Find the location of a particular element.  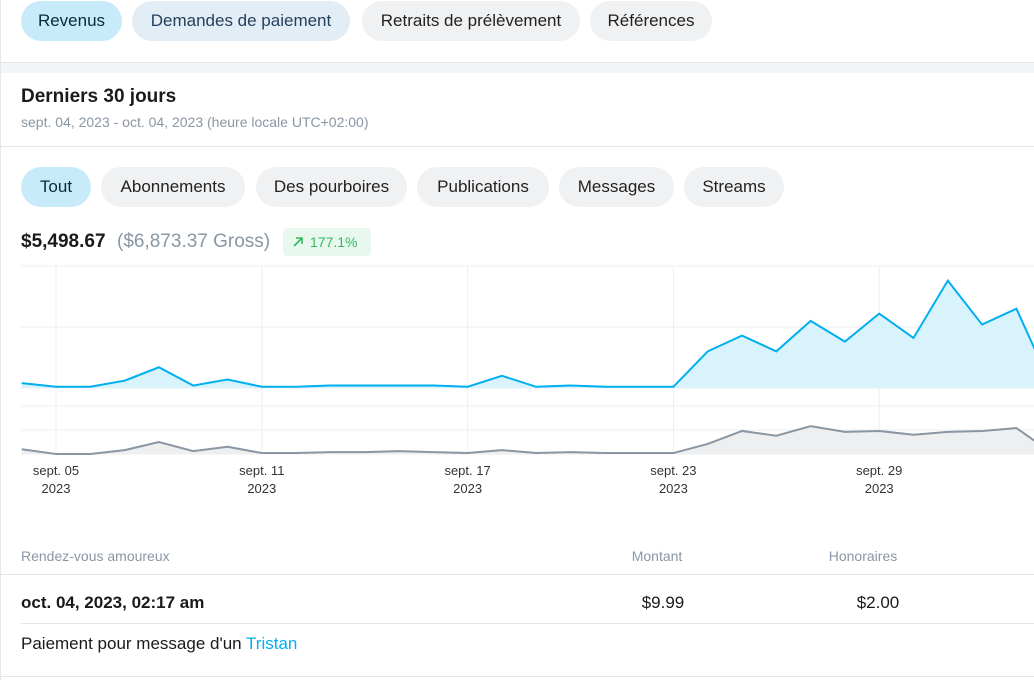

area-fill is located at coordinates (527, 440).